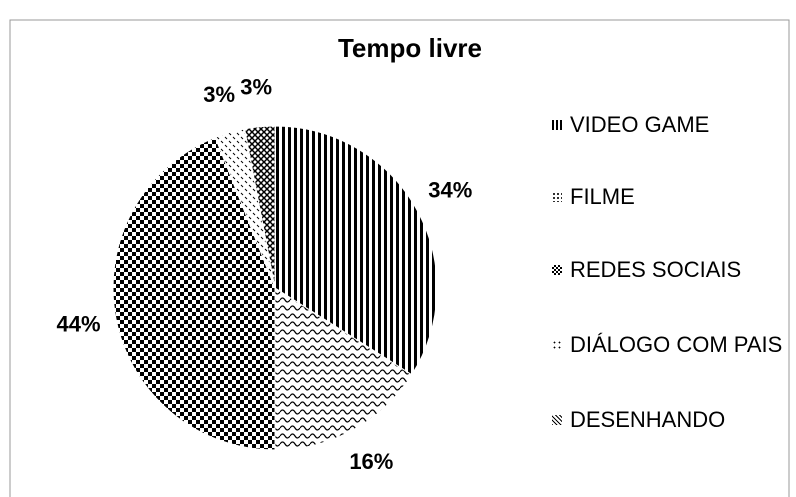 The image size is (796, 497). What do you see at coordinates (676, 344) in the screenshot?
I see `legend-label: DIÁLOGO COM PAIS` at bounding box center [676, 344].